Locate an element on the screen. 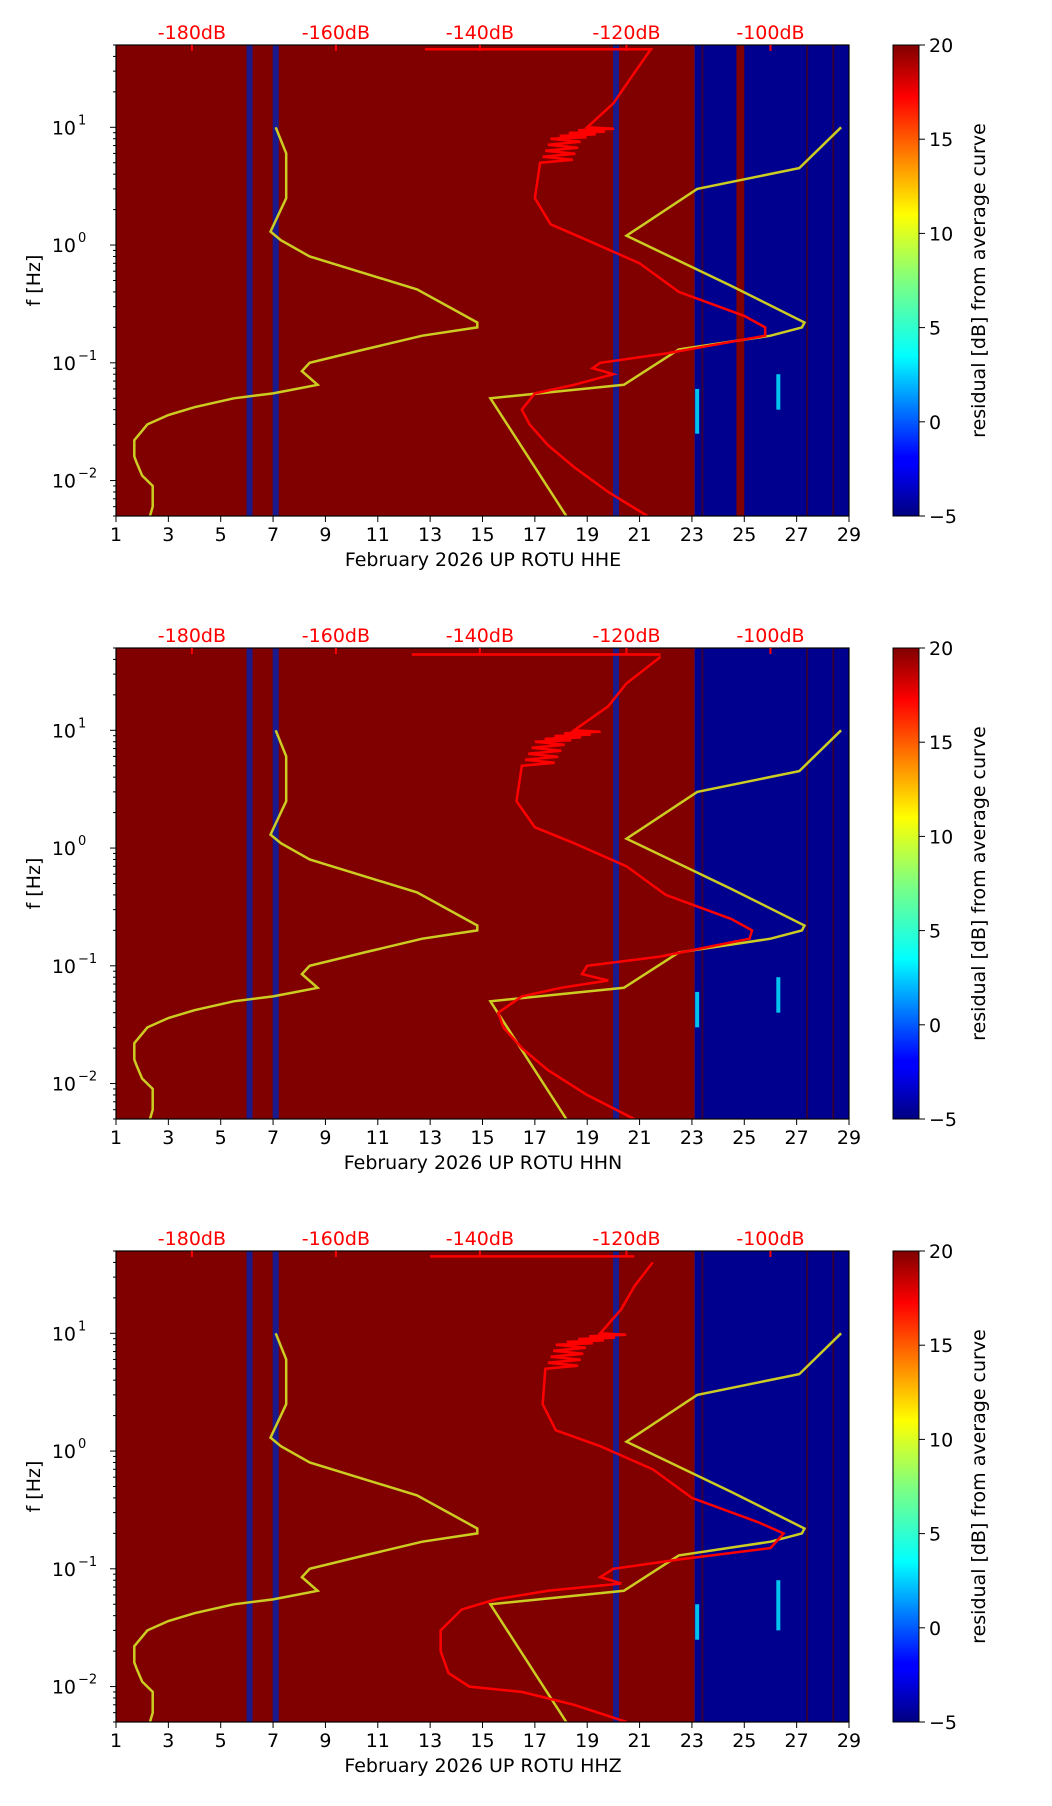  x-tick-label: 15 is located at coordinates (482, 1741).